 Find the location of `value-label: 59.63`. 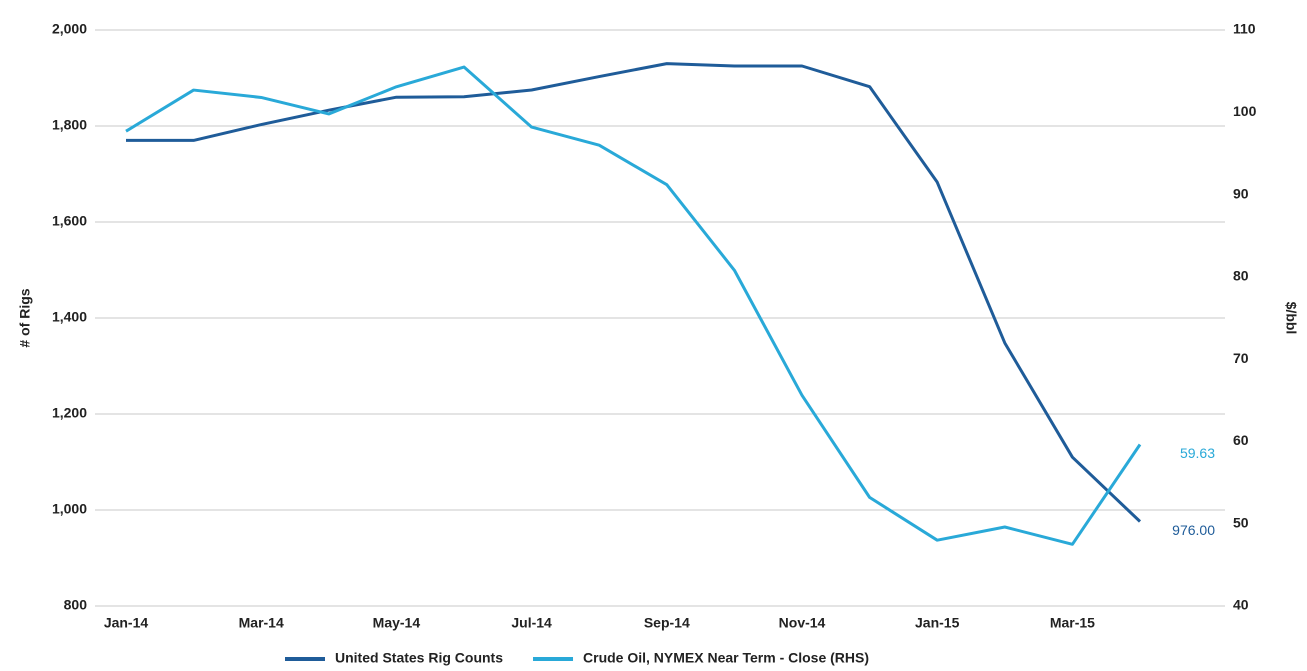

value-label: 59.63 is located at coordinates (1197, 453).